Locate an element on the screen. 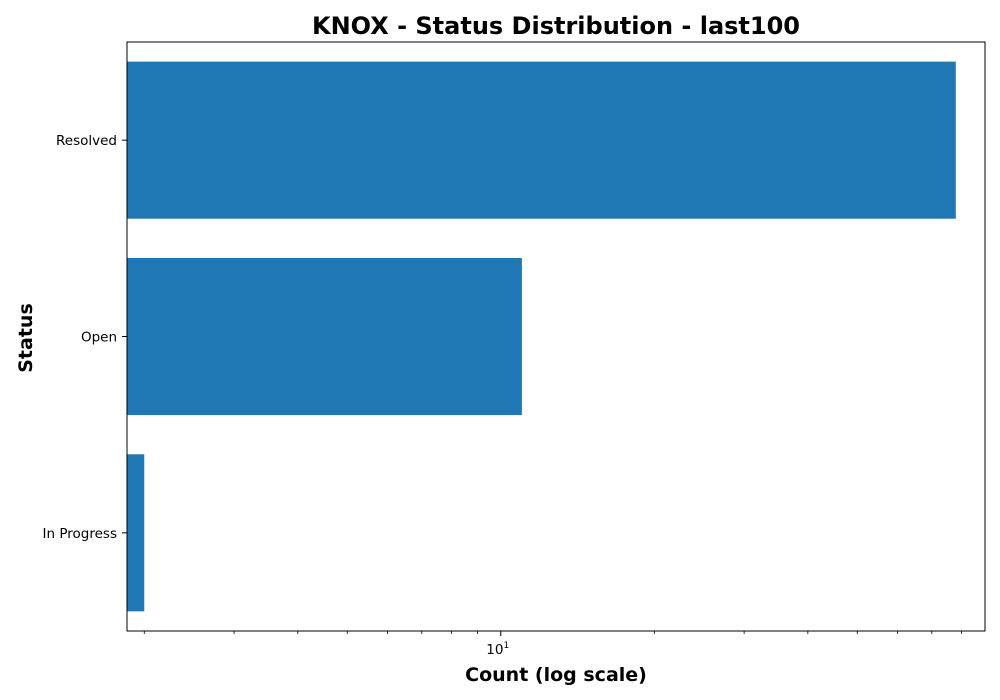 The height and width of the screenshot is (700, 1000). y-axis-label: Status is located at coordinates (26, 338).